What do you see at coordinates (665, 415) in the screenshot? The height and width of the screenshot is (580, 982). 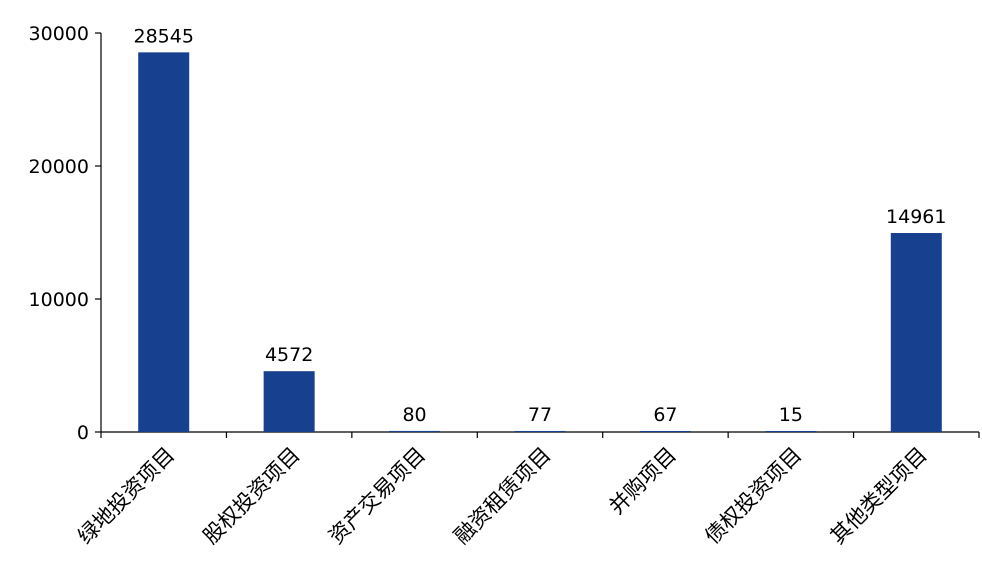 I see `data-label: 67` at bounding box center [665, 415].